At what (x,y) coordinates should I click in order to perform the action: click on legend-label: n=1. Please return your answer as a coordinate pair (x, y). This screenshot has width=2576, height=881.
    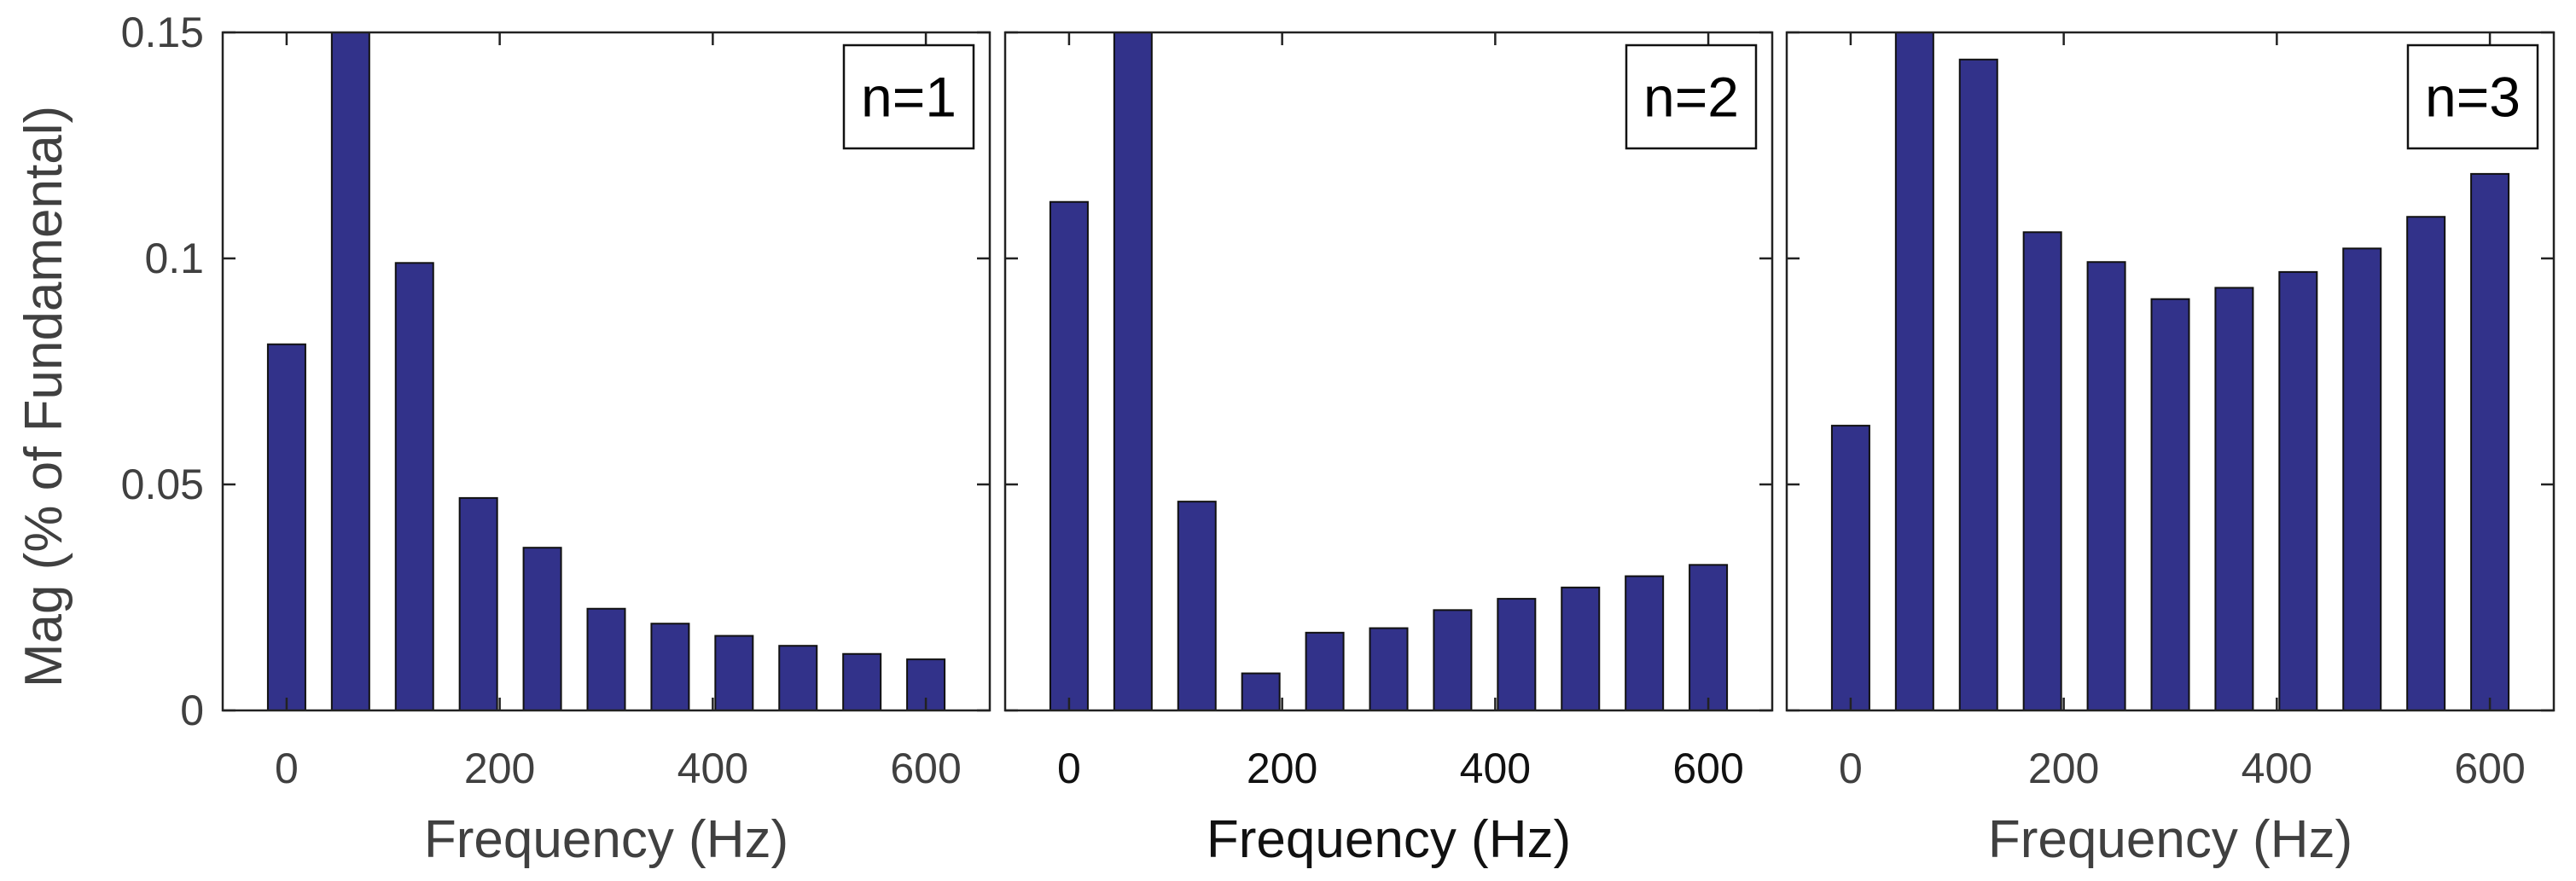
    Looking at the image, I should click on (909, 97).